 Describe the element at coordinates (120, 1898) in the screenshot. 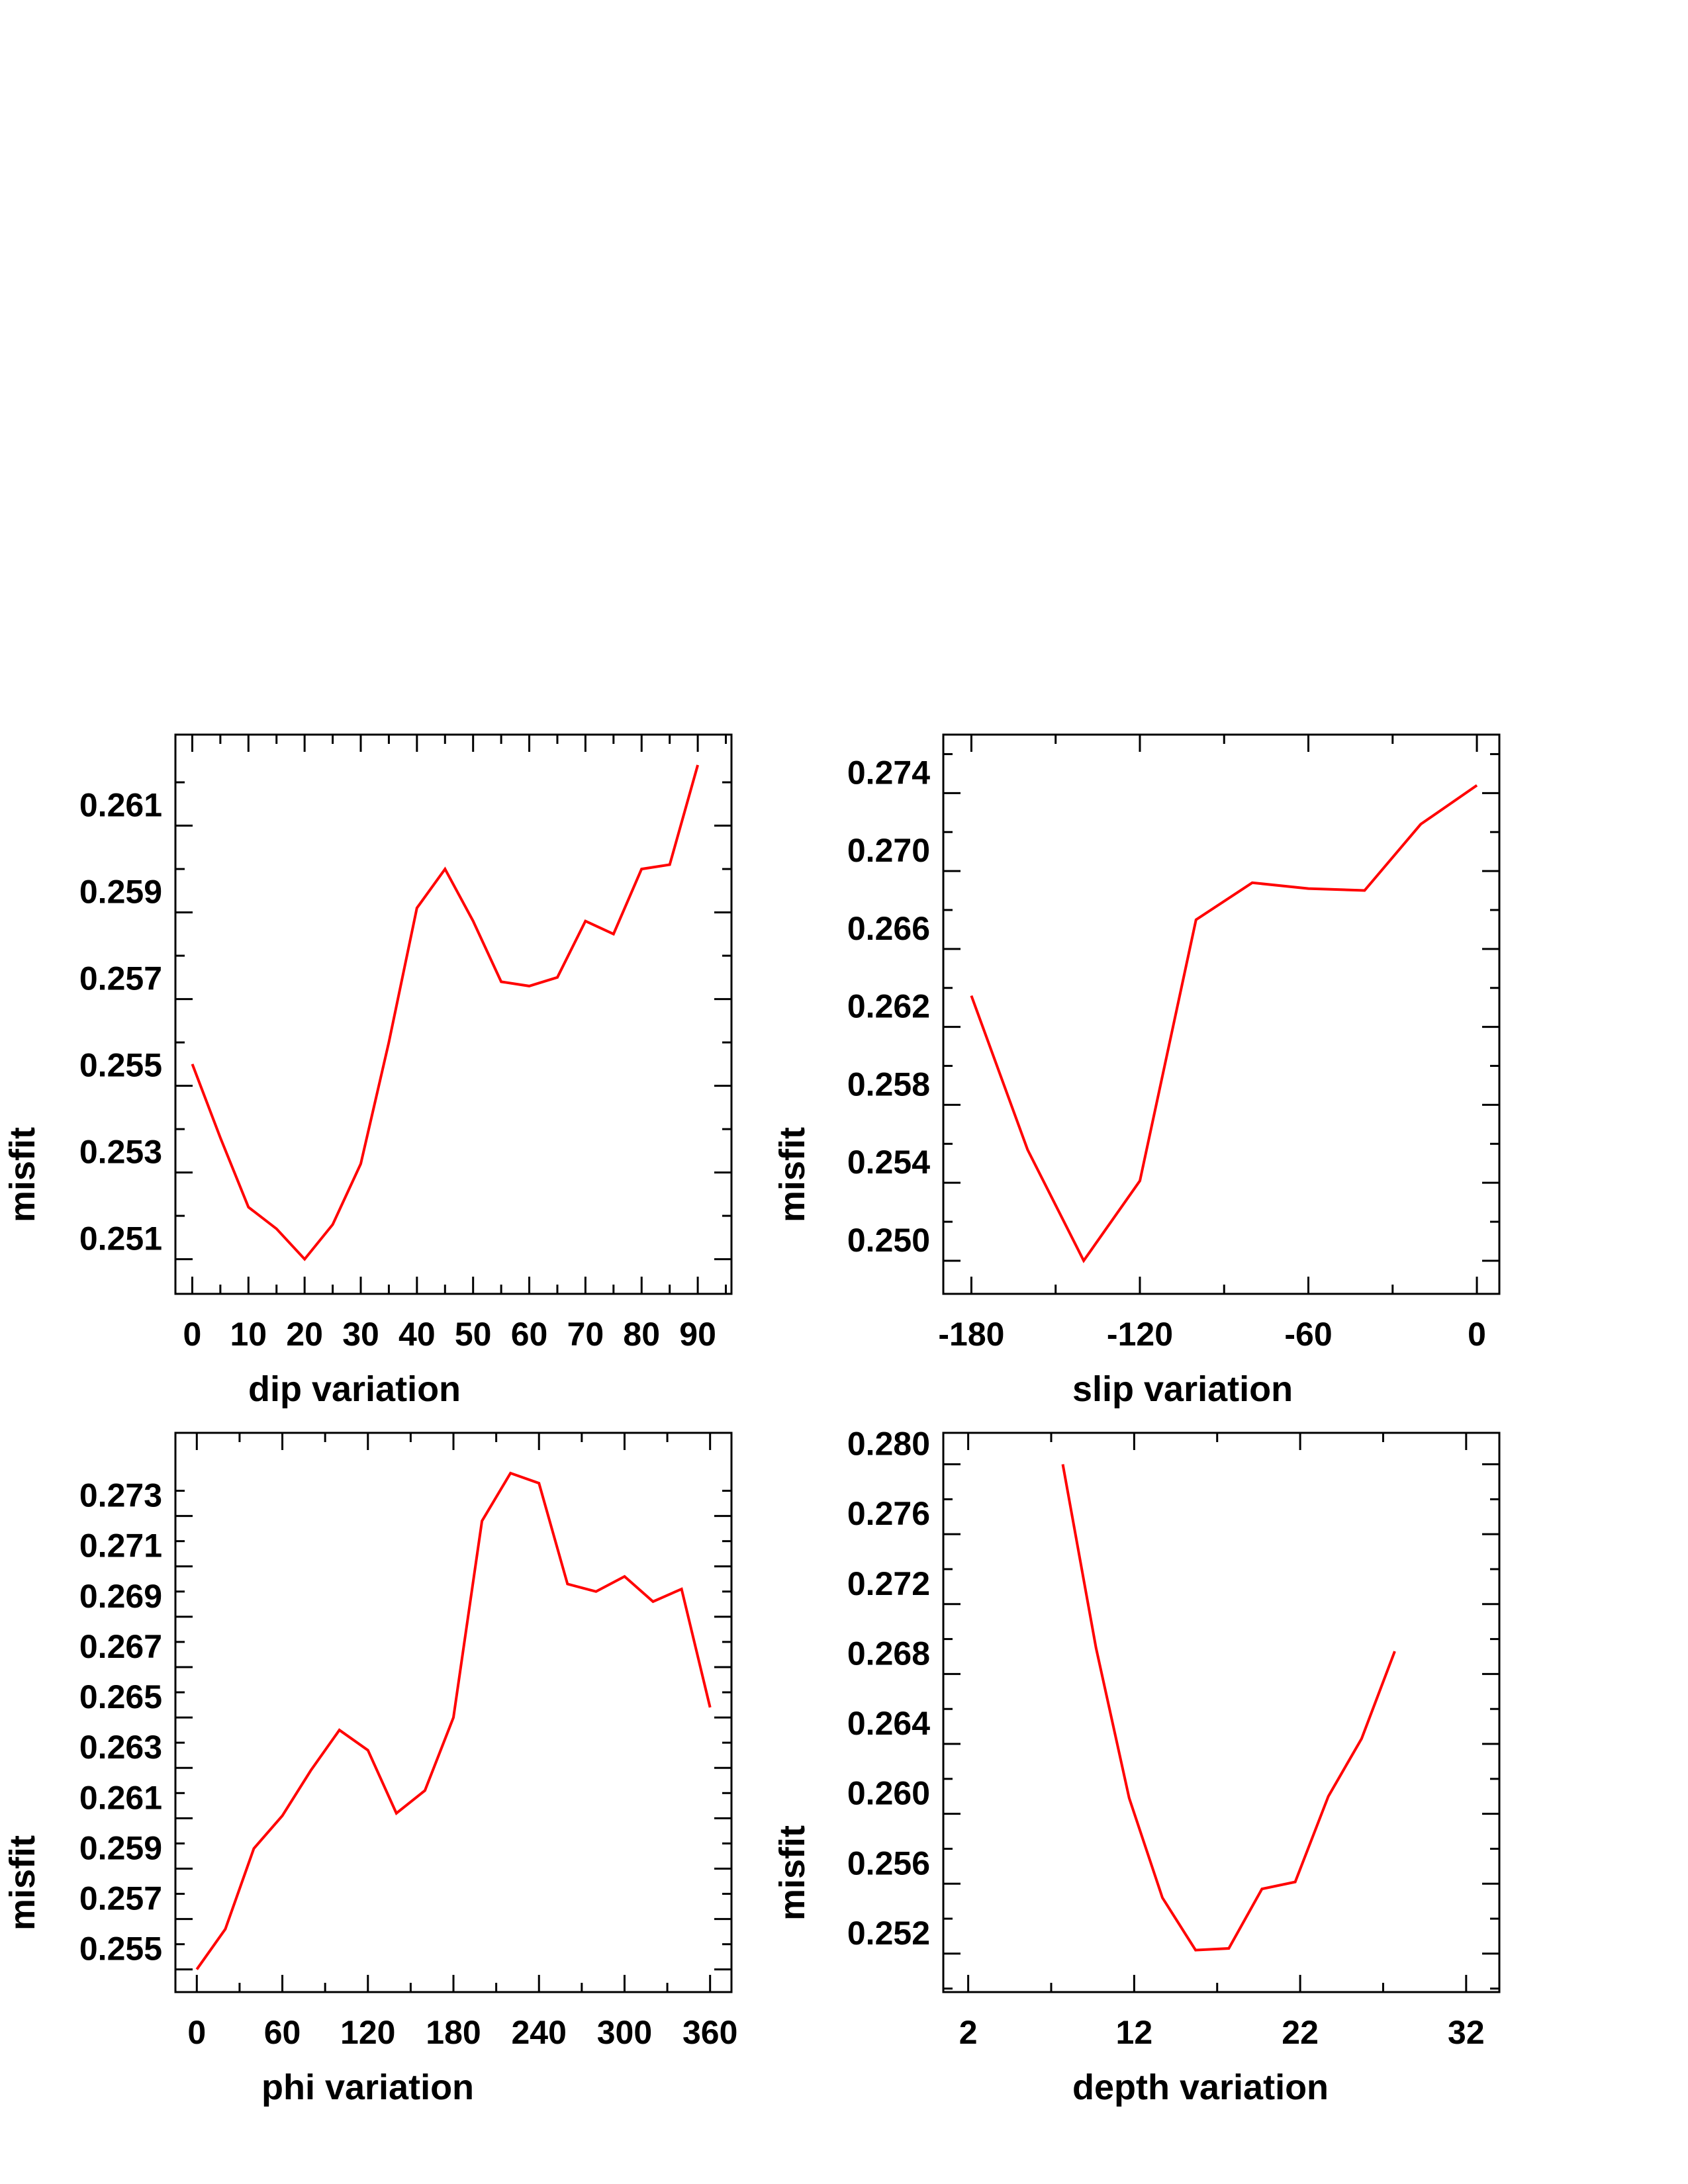

I see `phi-y-tick-label: 0.257` at that location.